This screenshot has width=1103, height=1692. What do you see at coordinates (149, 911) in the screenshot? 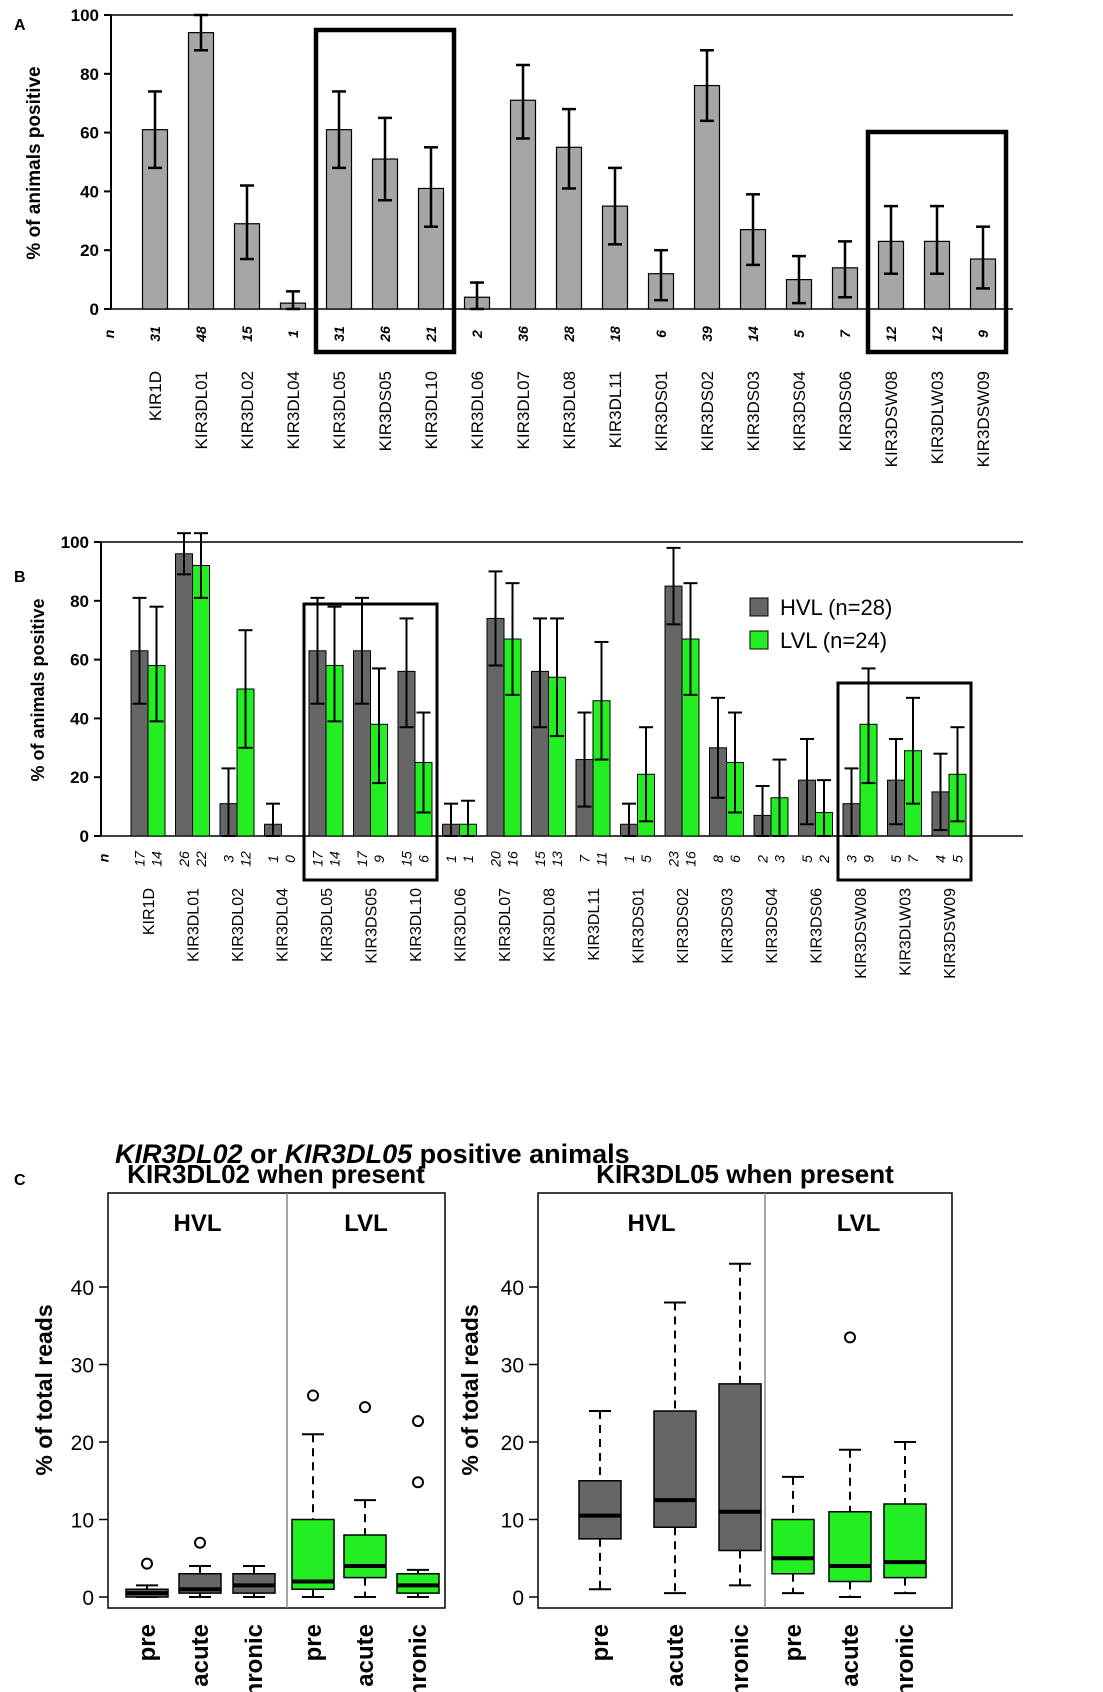
I see `x-tick-label-kir1d: KIR1D` at bounding box center [149, 911].